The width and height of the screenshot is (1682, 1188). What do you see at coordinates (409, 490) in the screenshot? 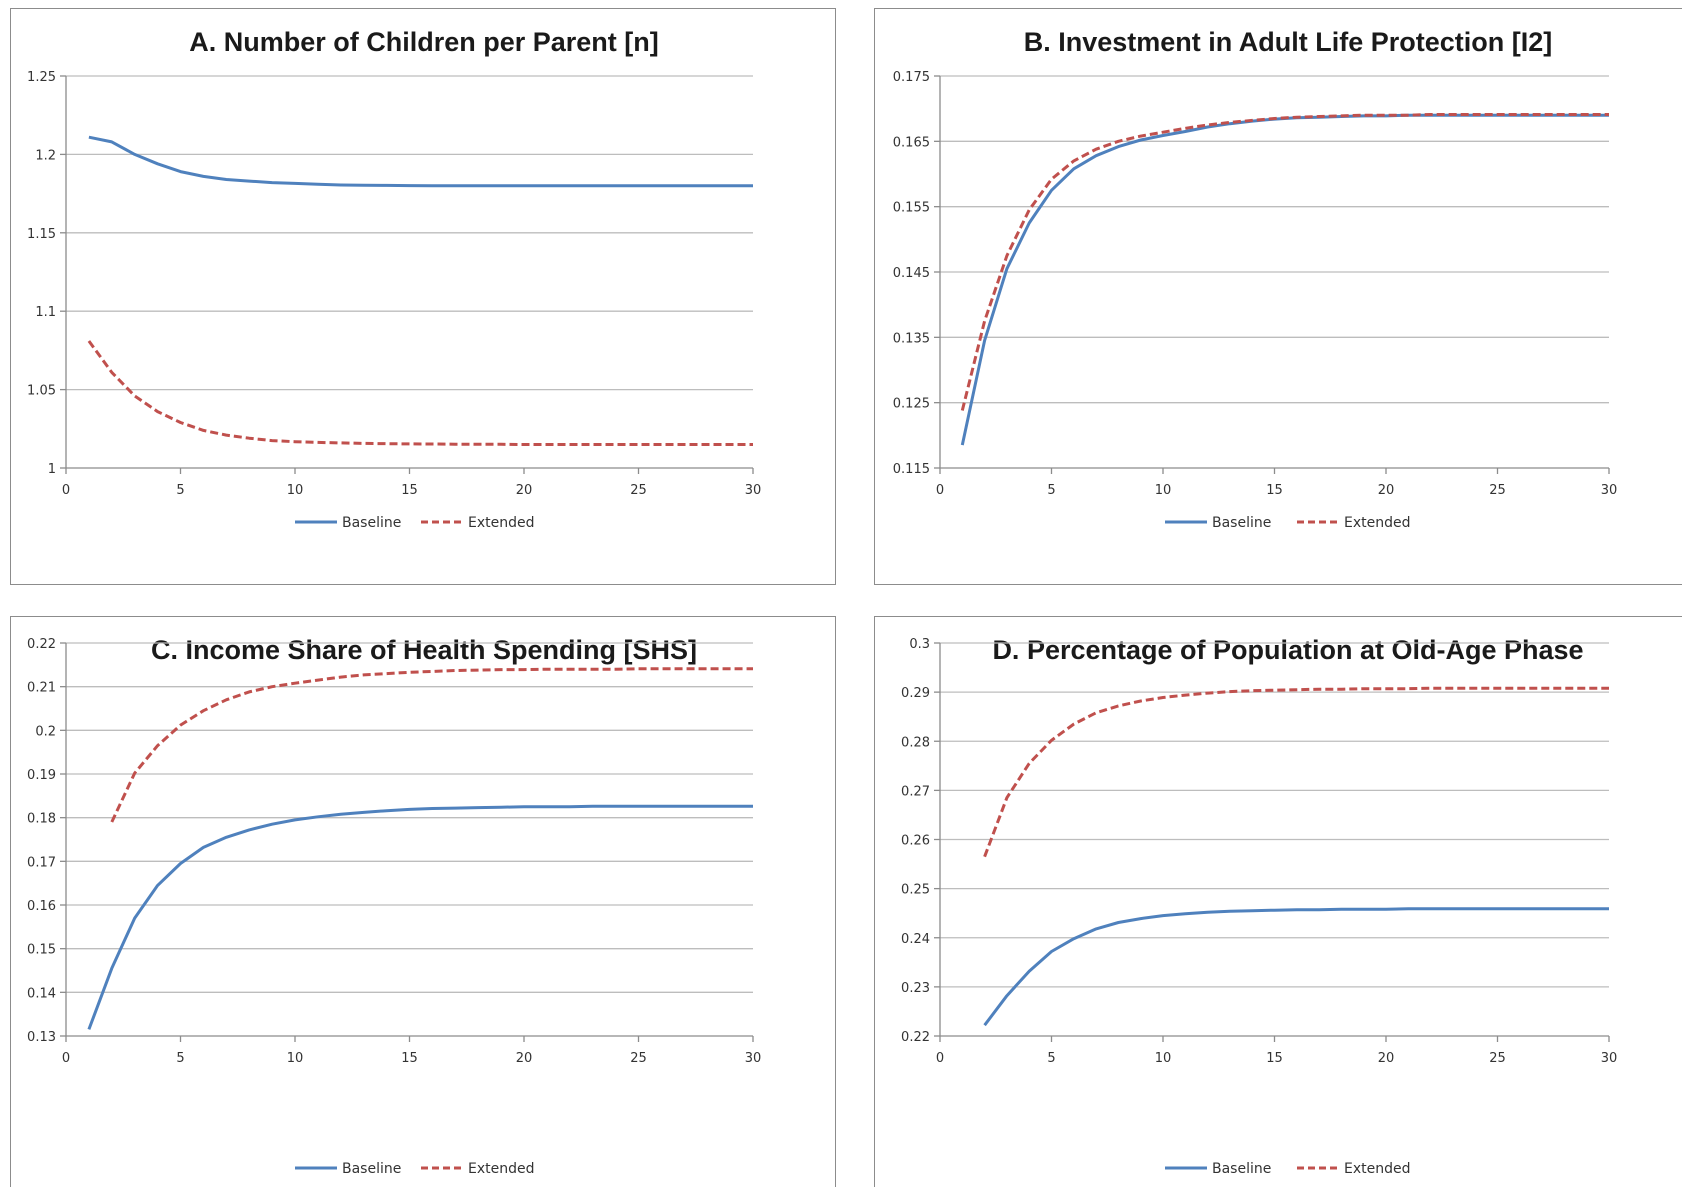
I see `chart-a-x-tick-label: 15` at bounding box center [409, 490].